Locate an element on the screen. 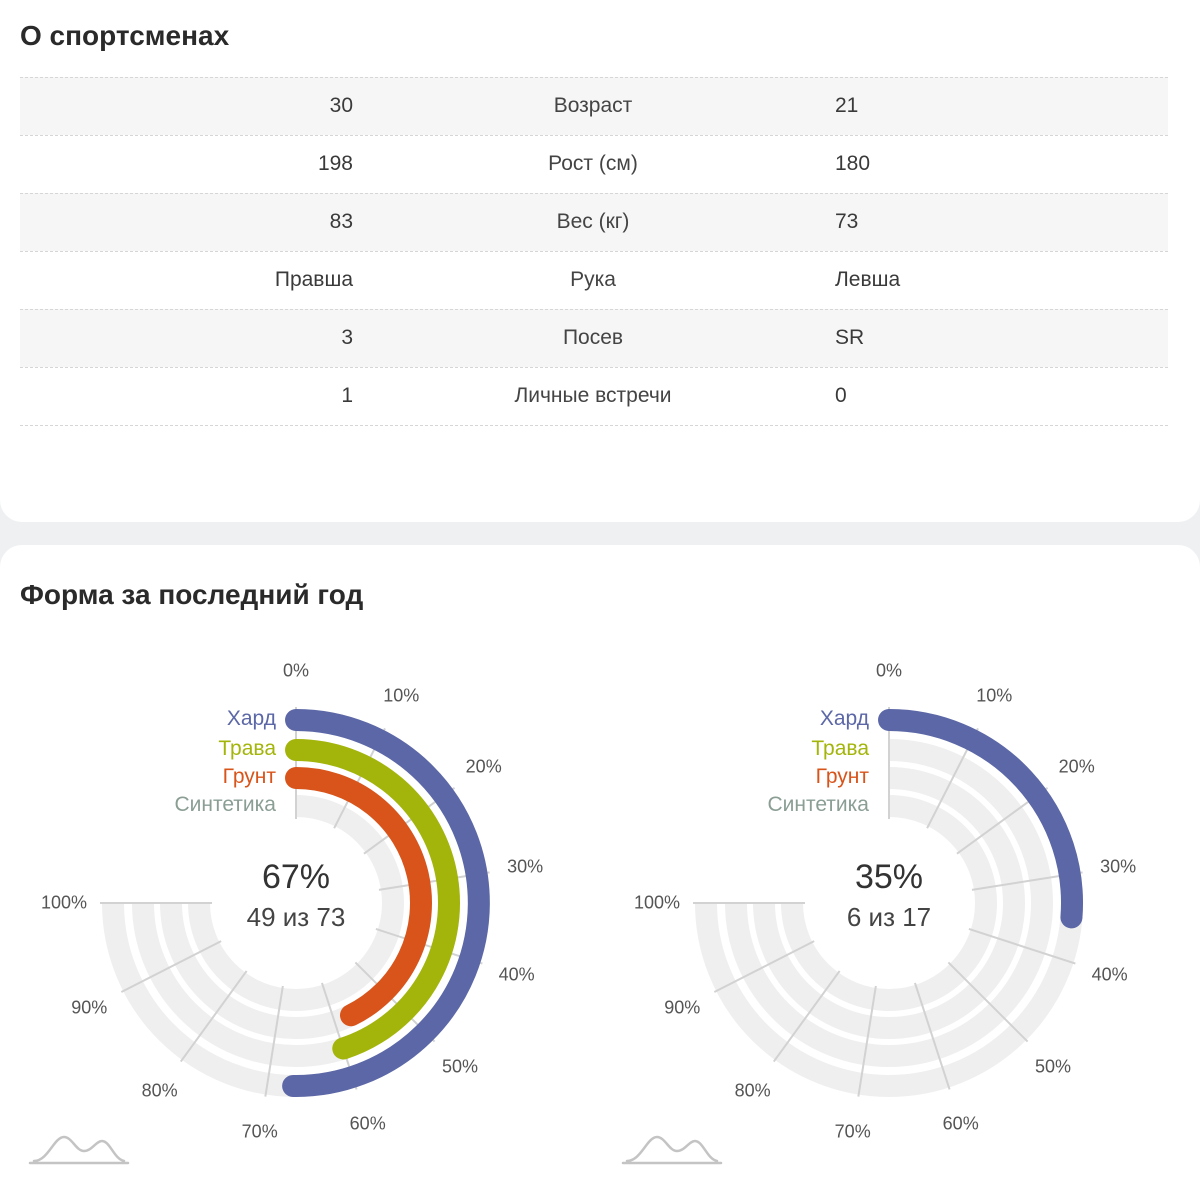  player2-value: 0 is located at coordinates (841, 395).